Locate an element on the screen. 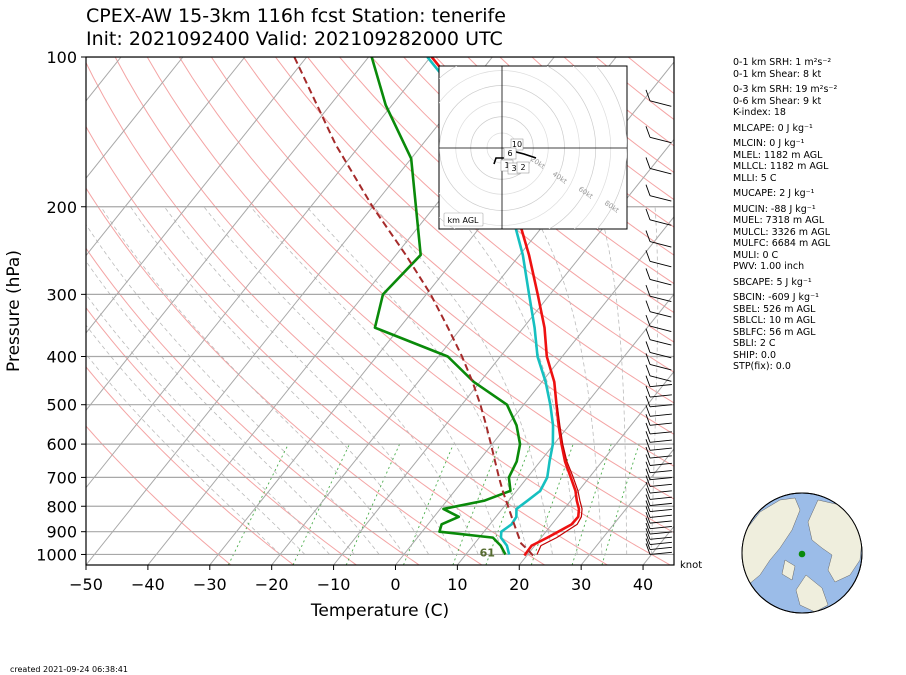  y-tick-label: 500 is located at coordinates (61, 405).